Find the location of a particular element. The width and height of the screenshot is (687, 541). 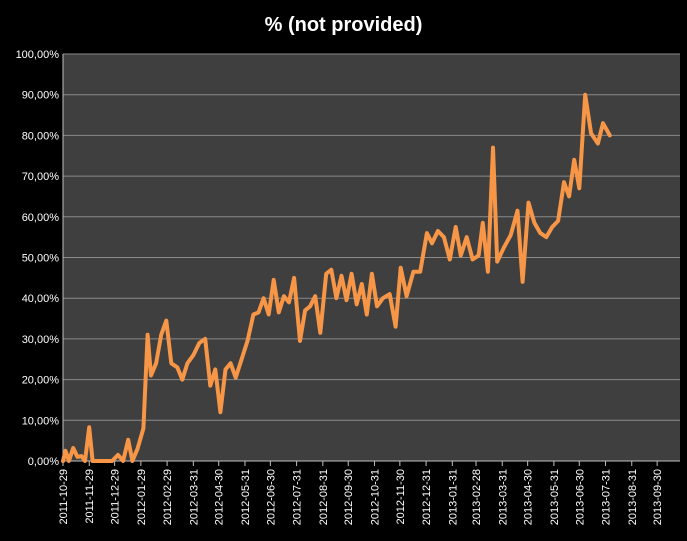

x-tick-label: 2012-06-30 is located at coordinates (271, 497).